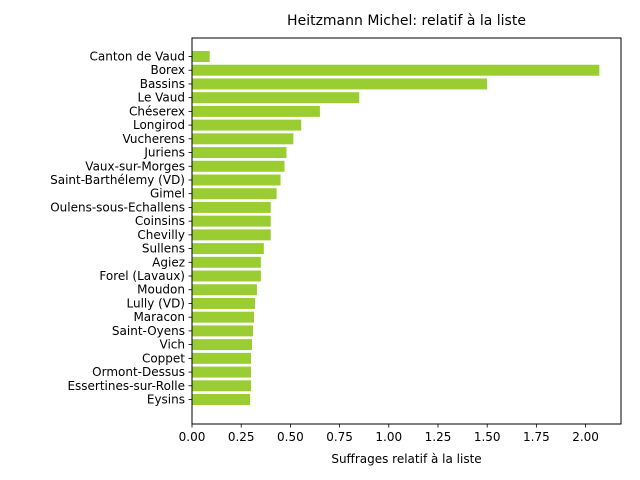 The width and height of the screenshot is (640, 480). I want to click on y-tick-label: Juriens, so click(164, 153).